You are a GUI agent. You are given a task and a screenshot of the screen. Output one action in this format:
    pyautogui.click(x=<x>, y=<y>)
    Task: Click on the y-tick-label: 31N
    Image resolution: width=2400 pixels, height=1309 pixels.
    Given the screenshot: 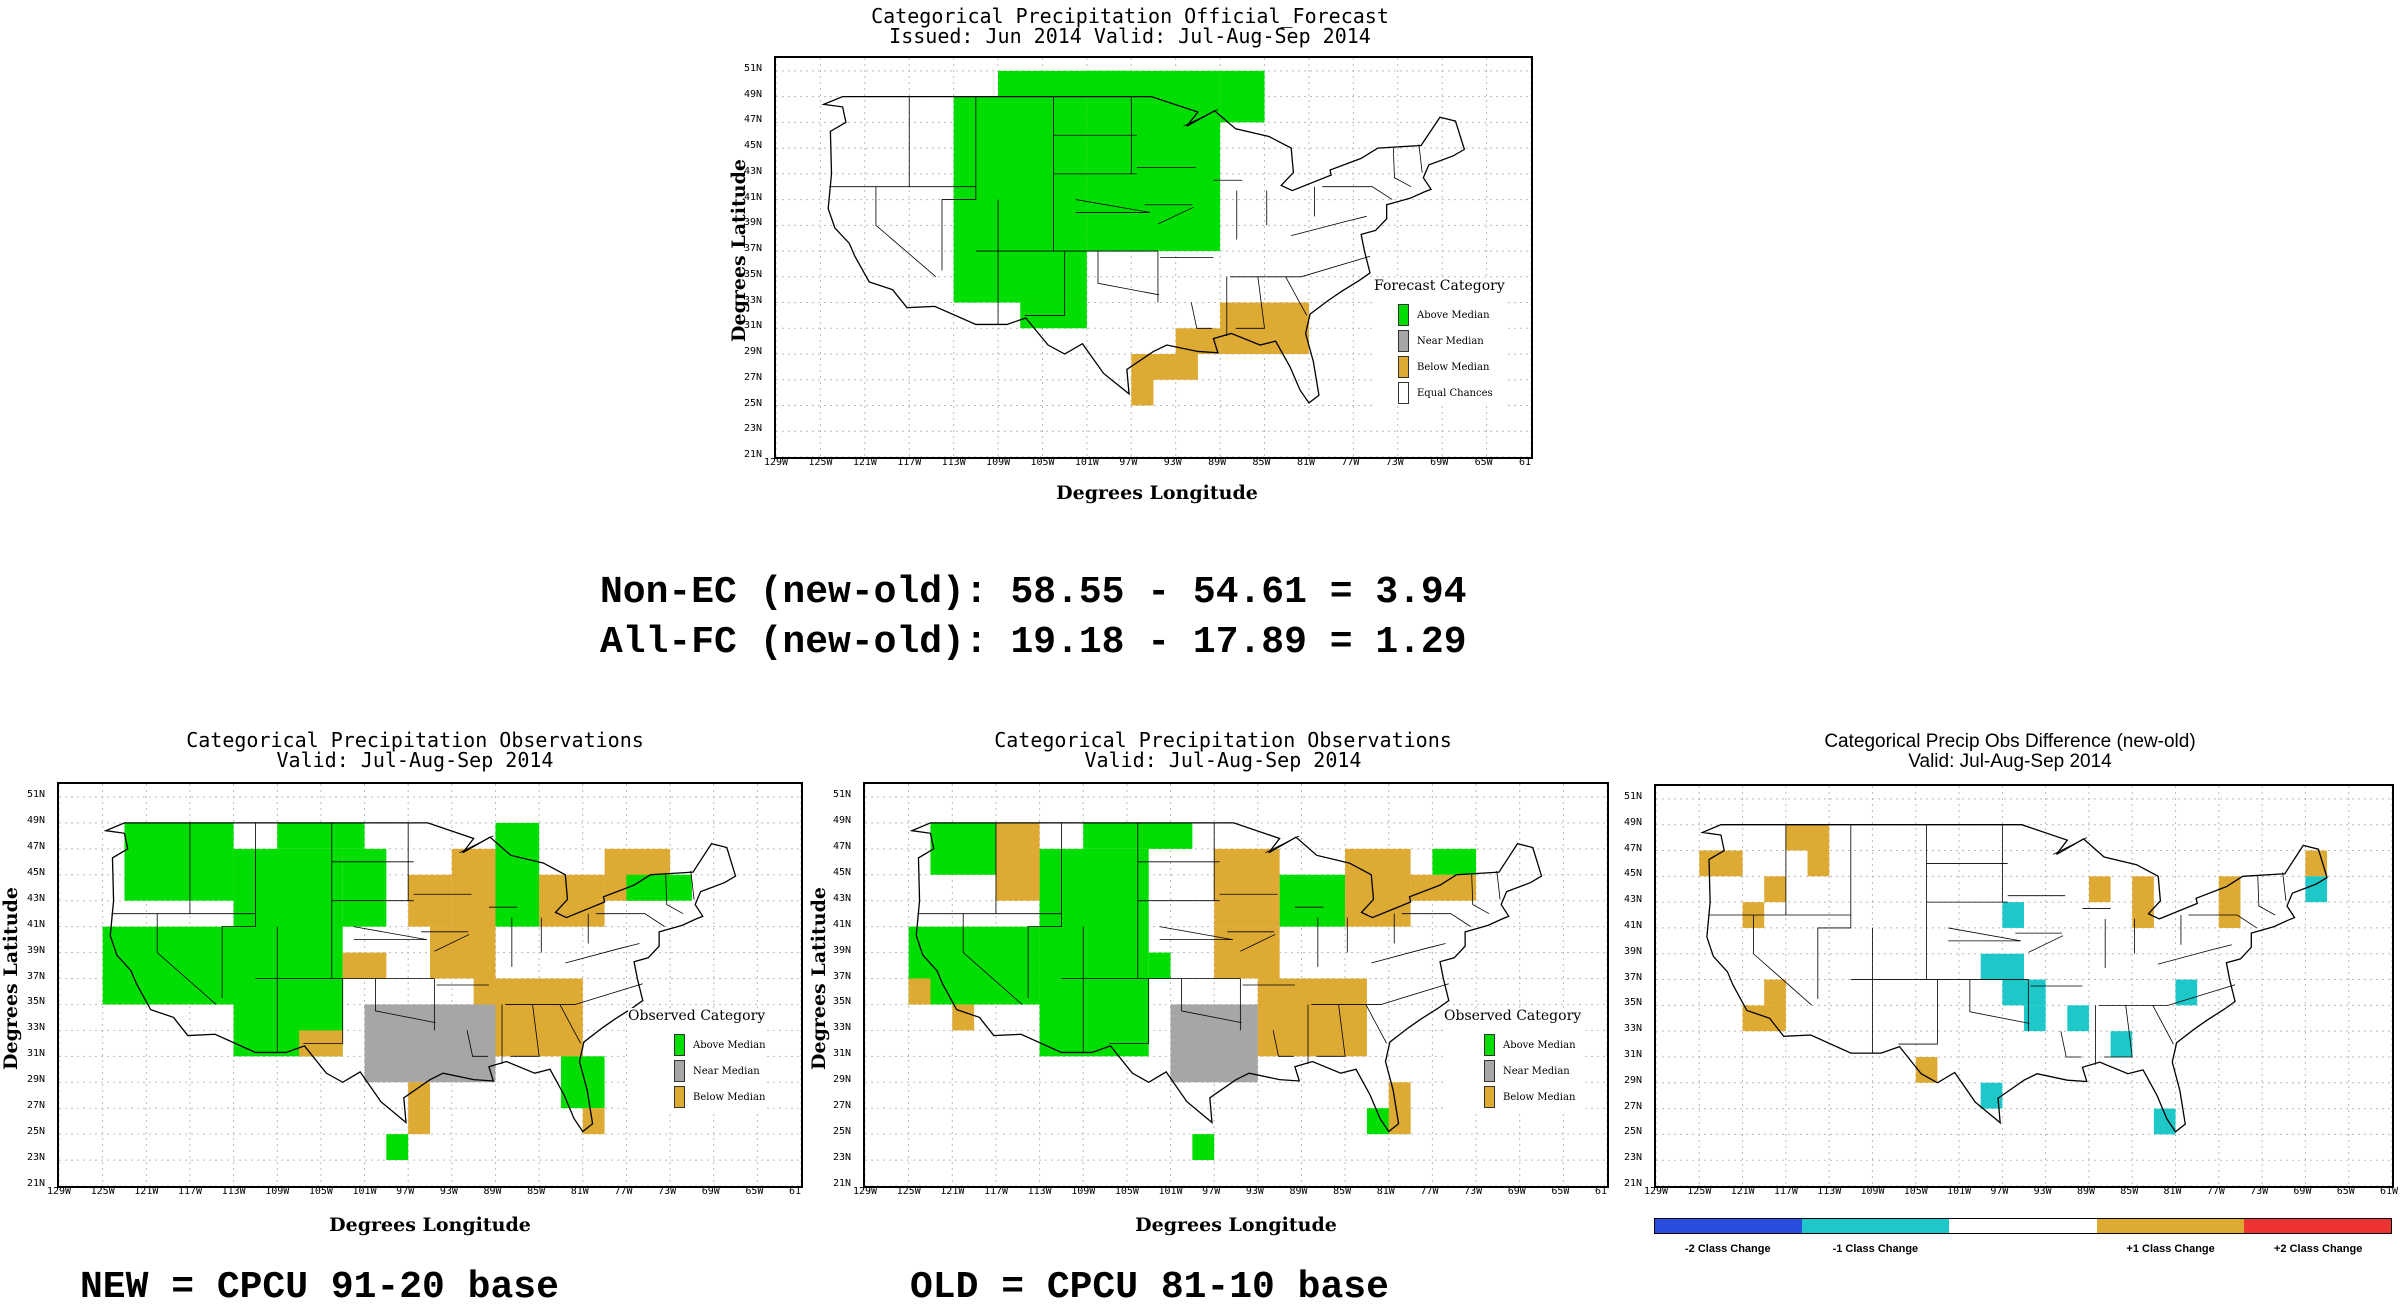 What is the action you would take?
    pyautogui.click(x=1633, y=1054)
    